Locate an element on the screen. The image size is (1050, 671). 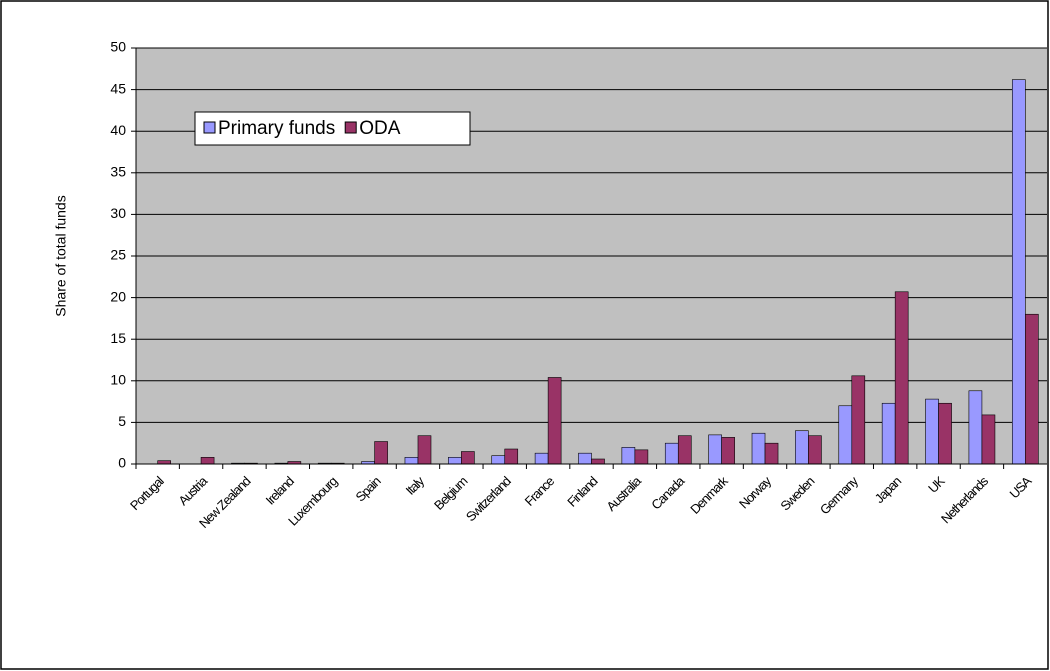
y-axis-label: Share of total funds is located at coordinates (61, 255).